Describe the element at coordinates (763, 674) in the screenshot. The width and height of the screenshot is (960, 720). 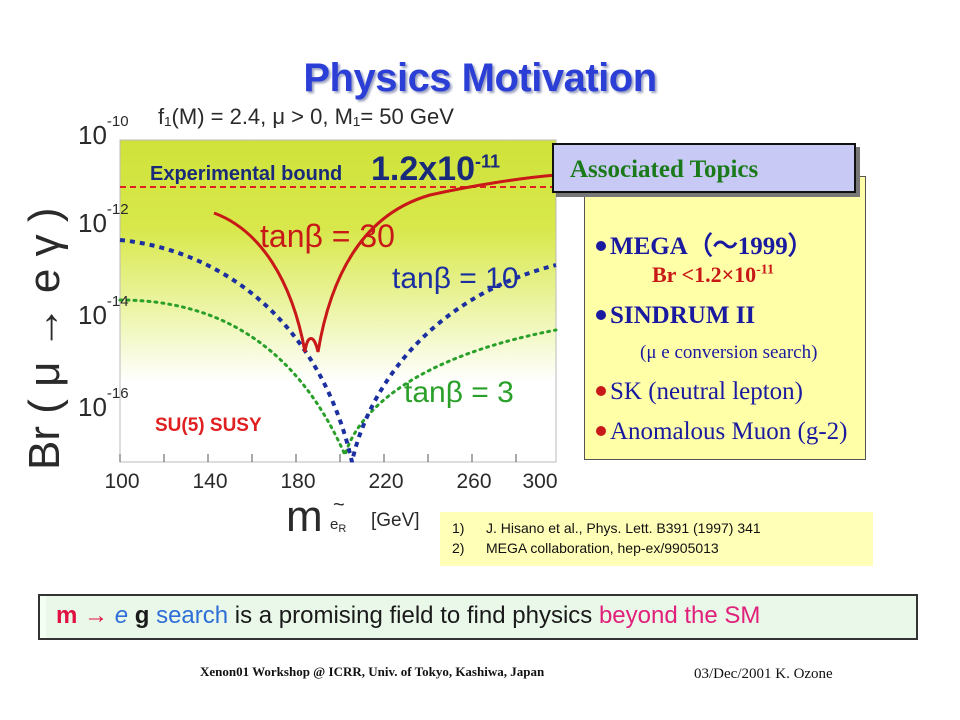
I see `footer-date-author: 03/Dec/2001 K. Ozone` at that location.